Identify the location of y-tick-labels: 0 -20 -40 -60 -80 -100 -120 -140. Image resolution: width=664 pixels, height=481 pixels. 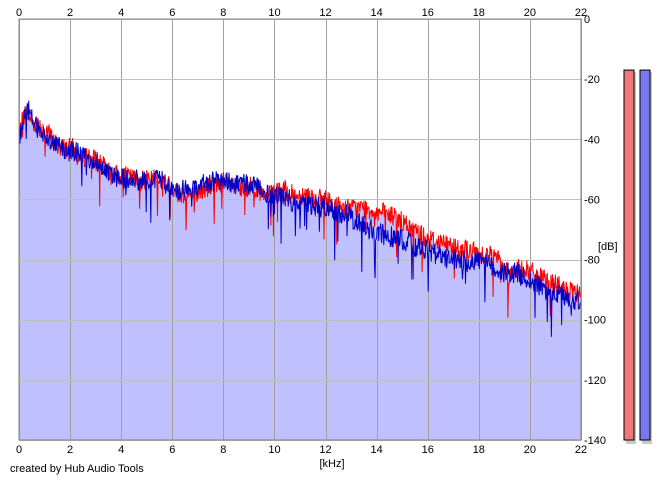
(595, 230).